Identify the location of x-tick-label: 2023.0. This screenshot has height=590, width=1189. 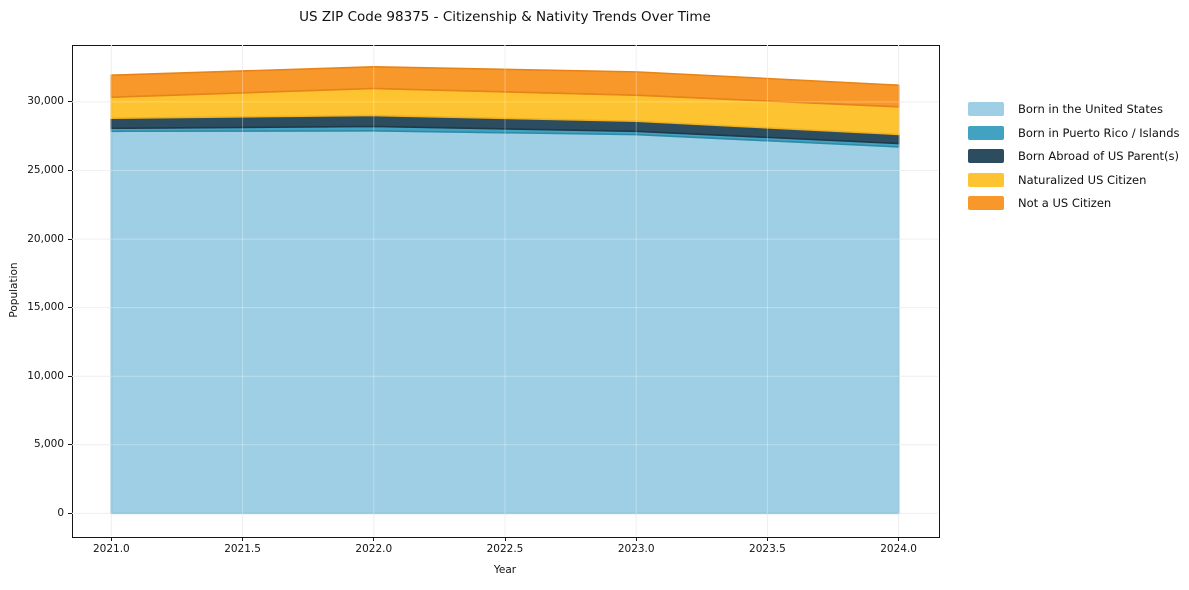
(636, 549).